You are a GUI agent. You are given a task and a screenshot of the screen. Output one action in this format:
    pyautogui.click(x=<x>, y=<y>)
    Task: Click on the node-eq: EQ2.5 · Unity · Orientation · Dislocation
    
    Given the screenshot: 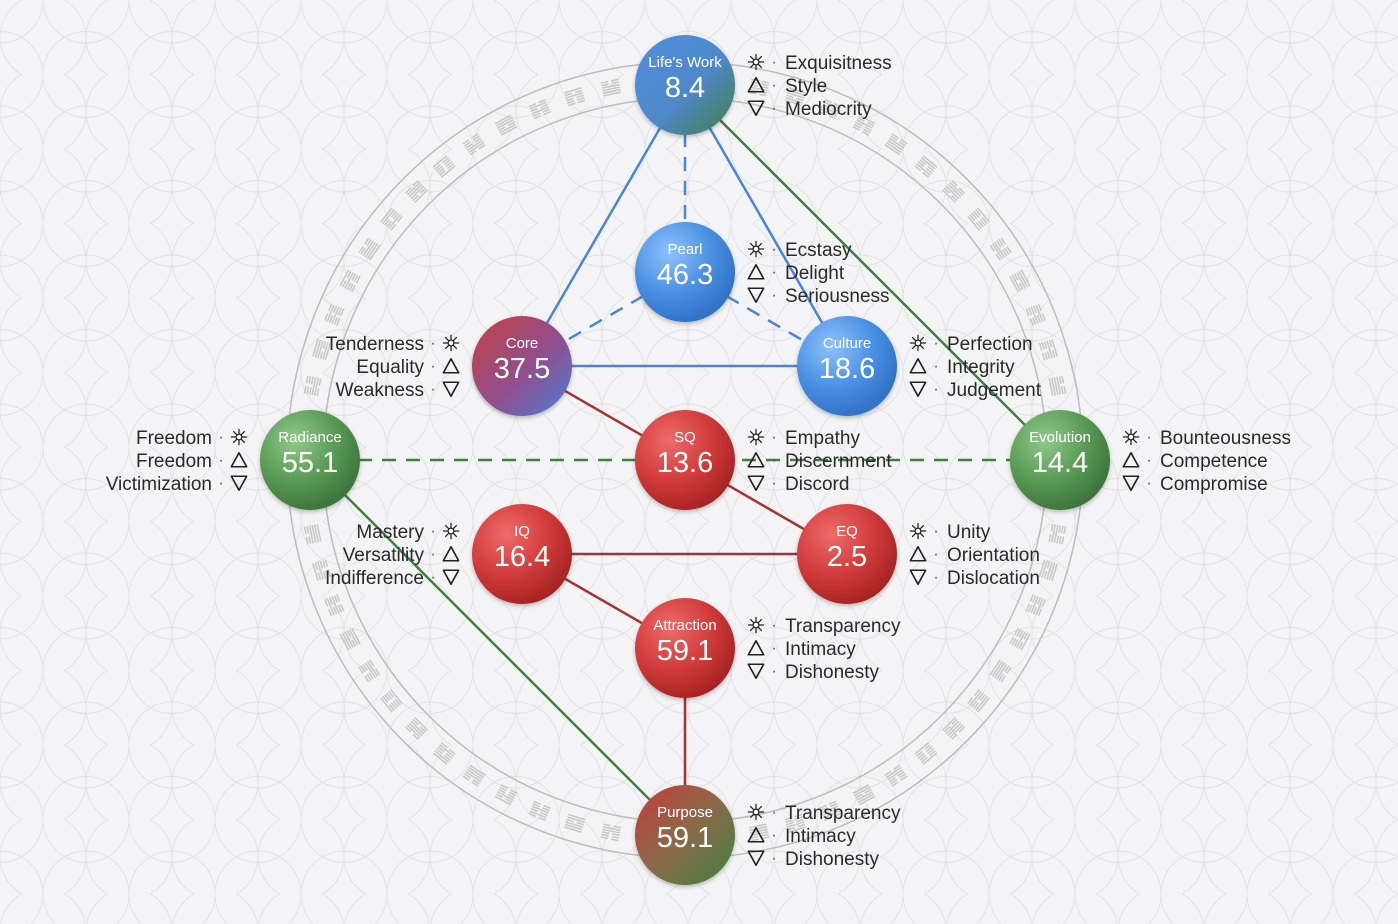 What is the action you would take?
    pyautogui.click(x=918, y=554)
    